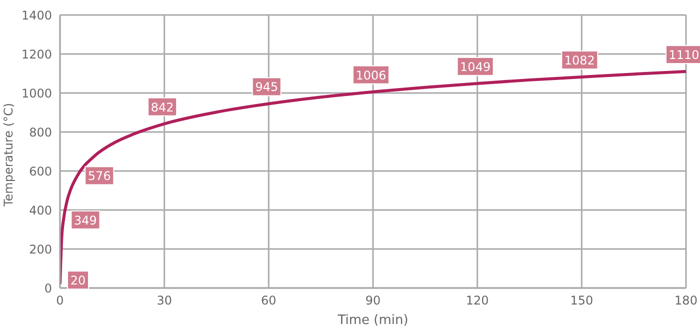  Describe the element at coordinates (477, 301) in the screenshot. I see `x-tick-label: 120` at that location.